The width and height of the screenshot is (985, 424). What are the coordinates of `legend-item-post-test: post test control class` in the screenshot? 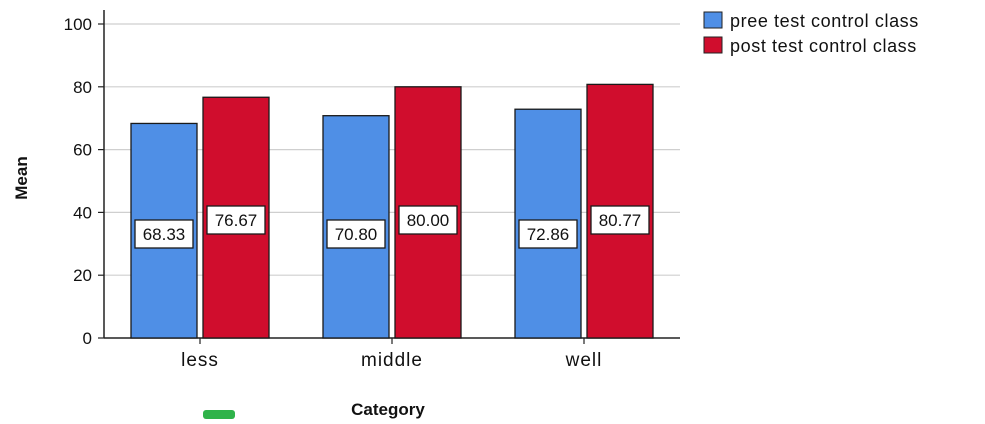 It's located at (810, 46).